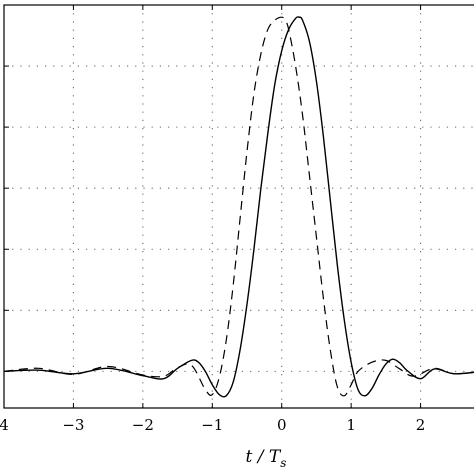 This screenshot has width=474, height=474. I want to click on x-axis-label-subscript: s, so click(283, 463).